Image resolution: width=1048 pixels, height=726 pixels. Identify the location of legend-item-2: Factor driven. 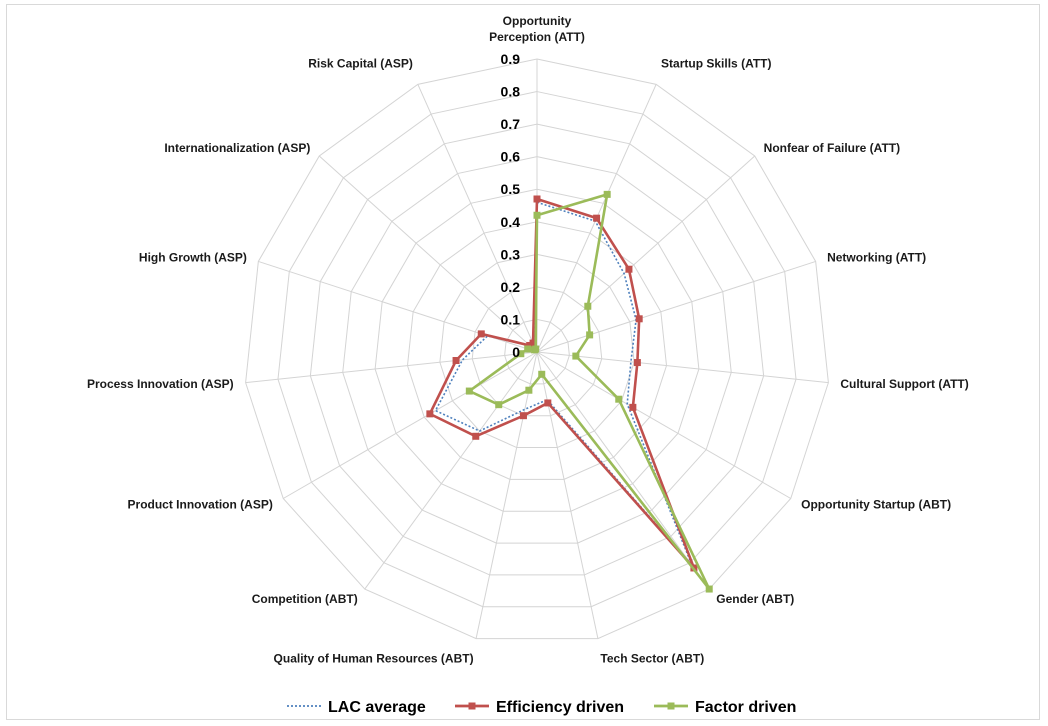
(725, 707).